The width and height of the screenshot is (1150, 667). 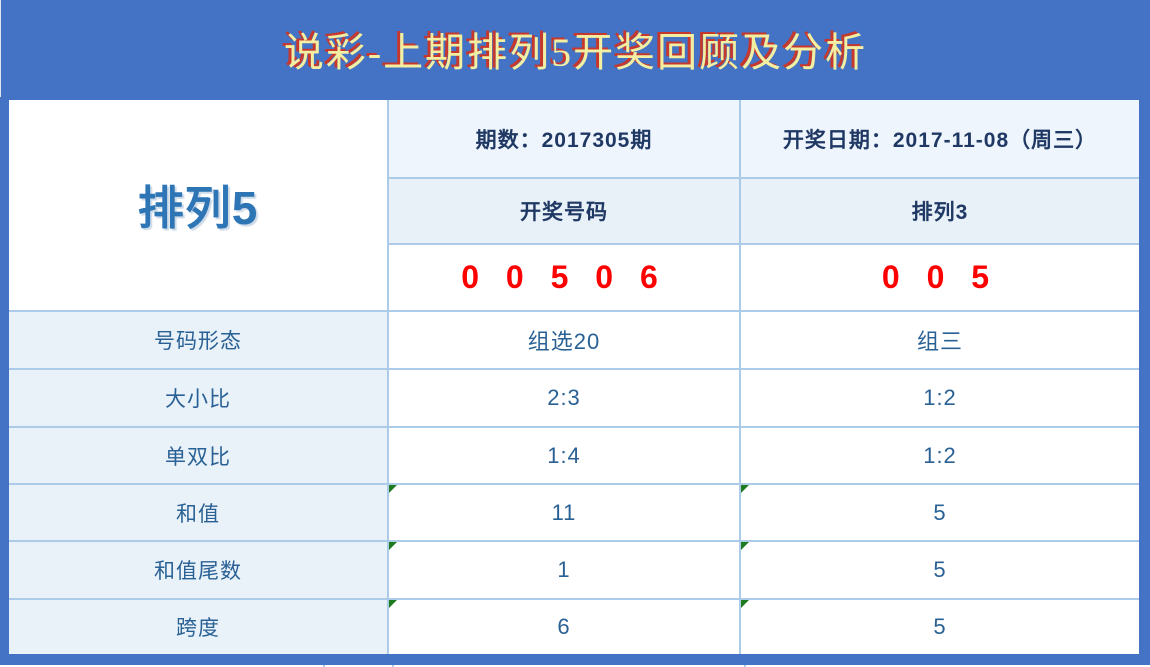 I want to click on page-title: 说彩-上期排列5开奖回顾及分析, so click(x=575, y=52).